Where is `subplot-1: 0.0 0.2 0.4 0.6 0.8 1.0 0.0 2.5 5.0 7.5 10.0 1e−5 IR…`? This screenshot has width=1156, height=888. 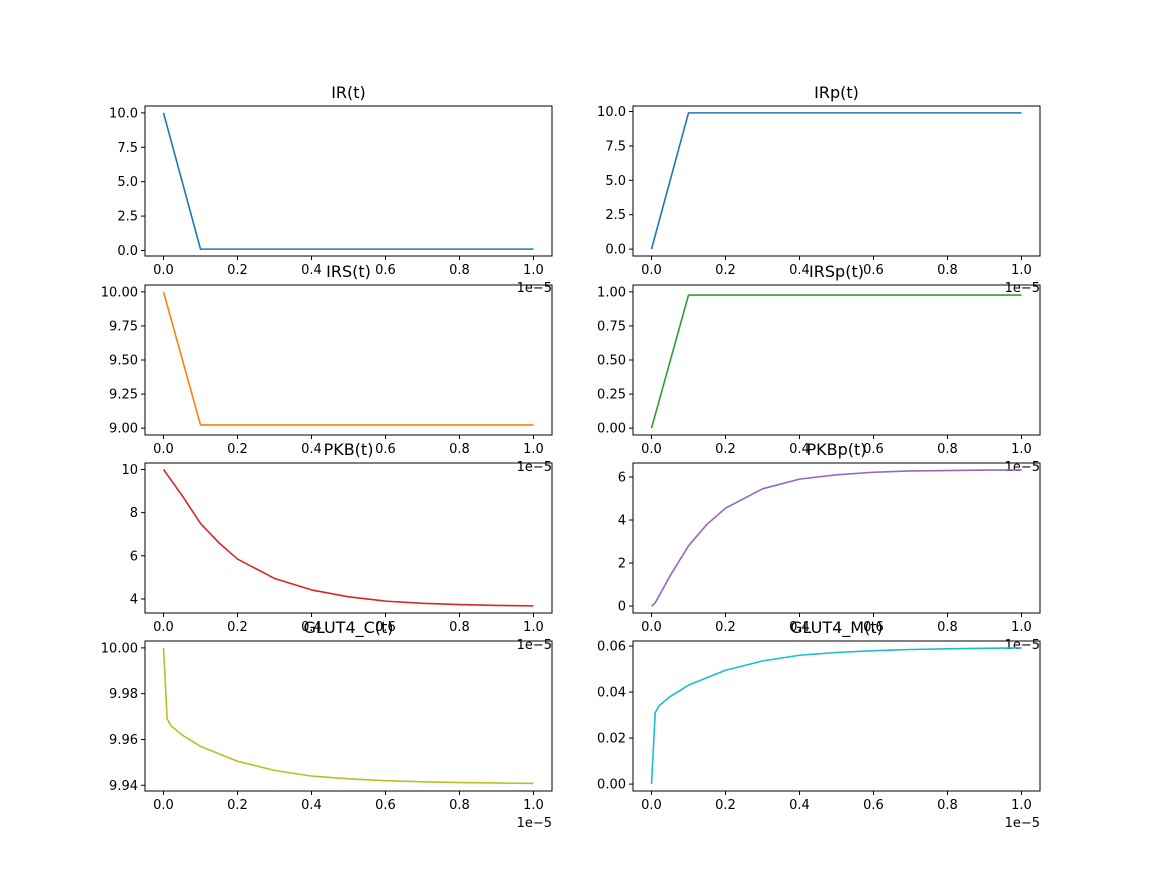
subplot-1: 0.0 0.2 0.4 0.6 0.8 1.0 0.0 2.5 5.0 7.5 10.0 1e−5 IR… is located at coordinates (331, 189).